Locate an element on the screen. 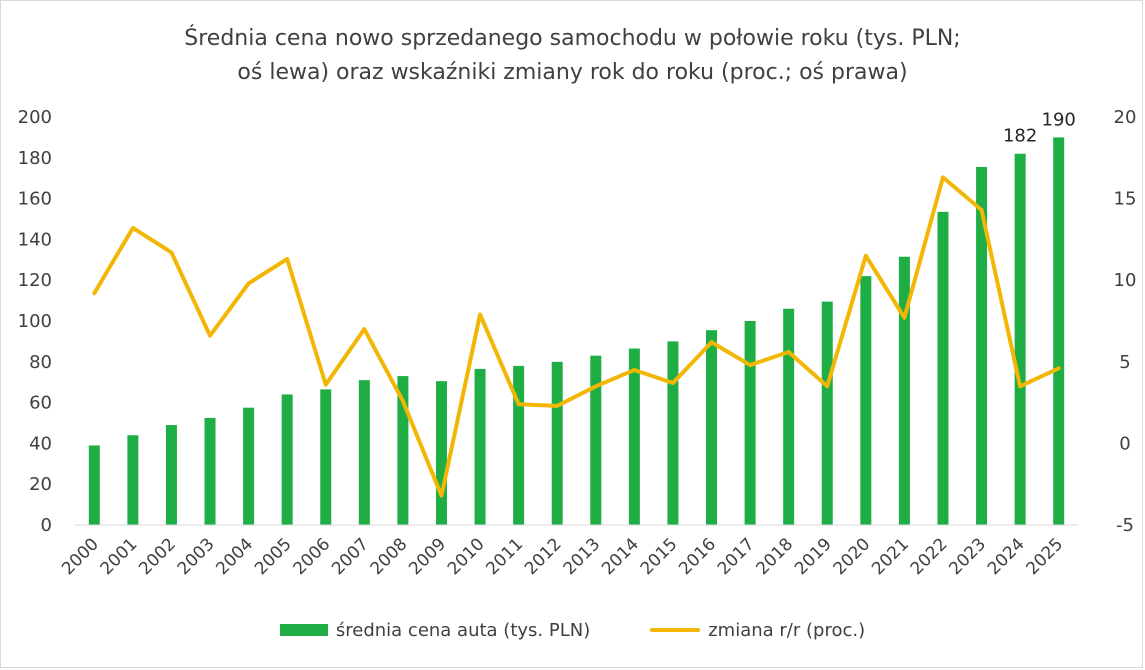 This screenshot has height=670, width=1145. x-tick-label: 2005 is located at coordinates (273, 556).